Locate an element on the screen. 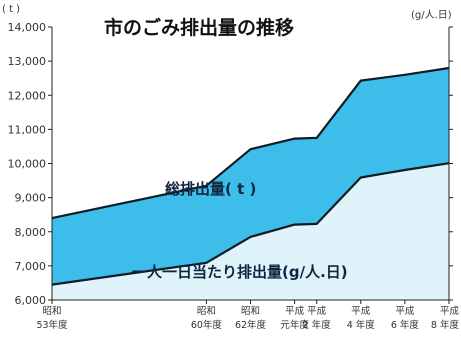 This screenshot has height=337, width=461. series-label-per-capita: 一人一日当たり排出量(g/人.日) is located at coordinates (240, 272).